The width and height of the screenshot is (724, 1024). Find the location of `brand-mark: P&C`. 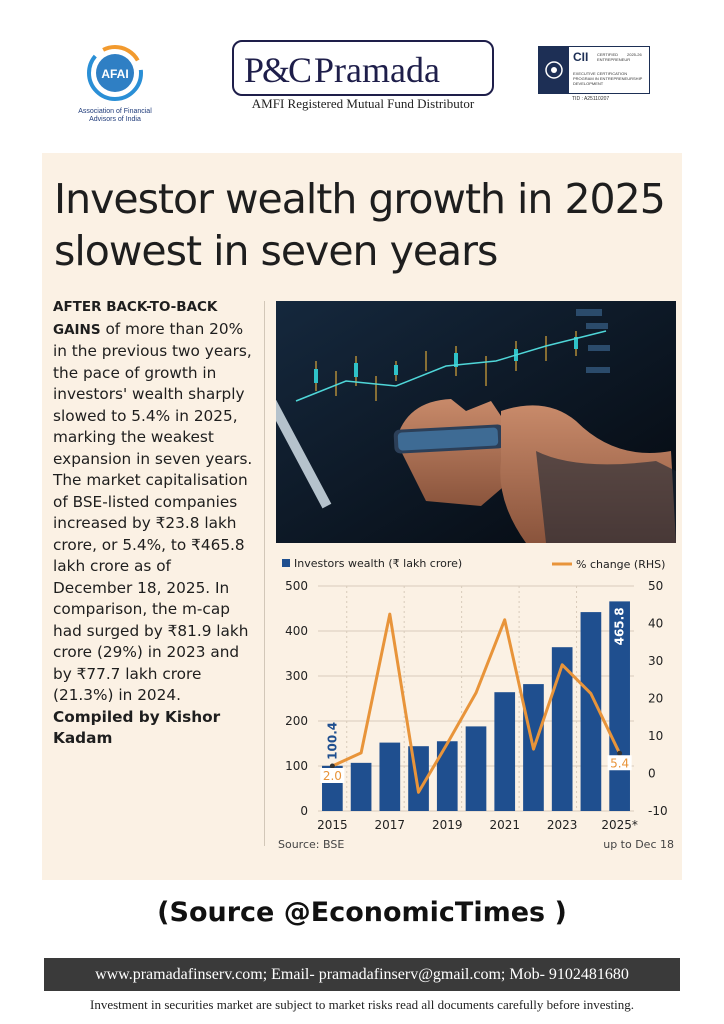

brand-mark: P&C is located at coordinates (278, 70).